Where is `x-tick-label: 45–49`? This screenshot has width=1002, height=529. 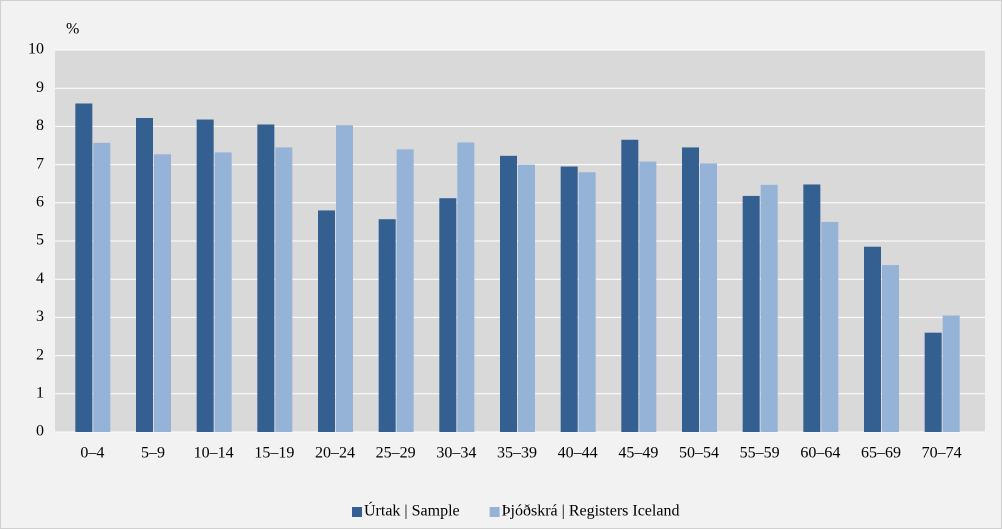 x-tick-label: 45–49 is located at coordinates (638, 453).